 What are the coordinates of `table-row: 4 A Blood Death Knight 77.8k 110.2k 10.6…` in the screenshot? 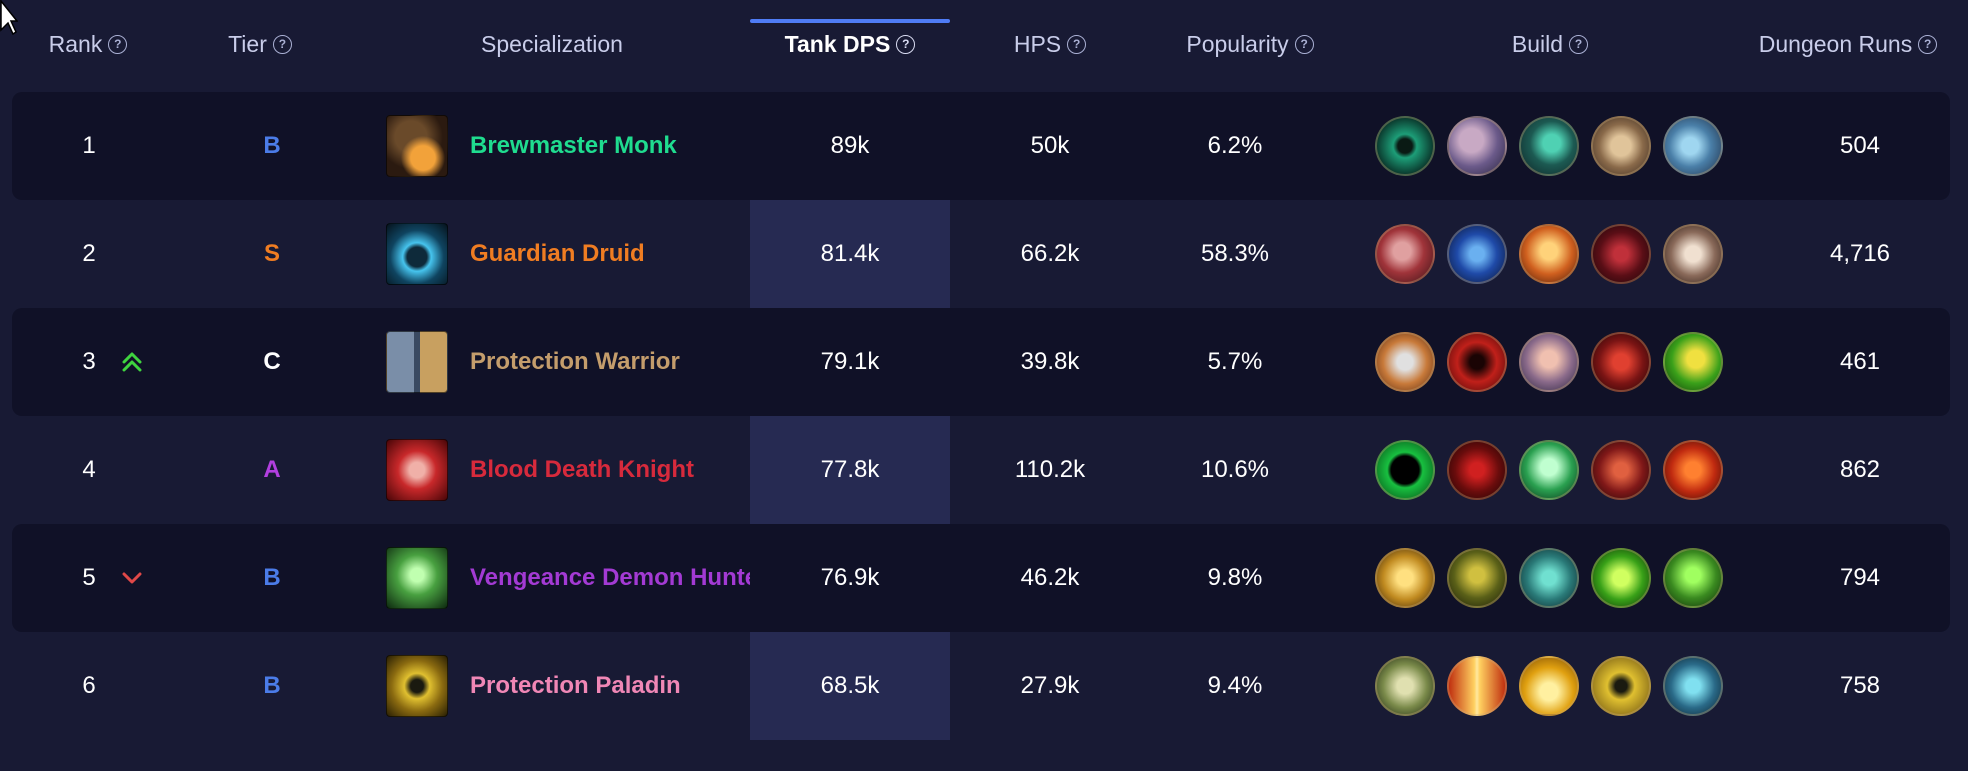 It's located at (981, 470).